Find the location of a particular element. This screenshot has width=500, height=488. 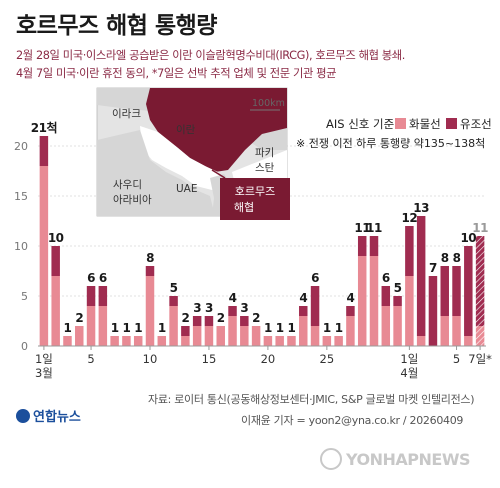

value-label-3/26: 1 is located at coordinates (339, 328).